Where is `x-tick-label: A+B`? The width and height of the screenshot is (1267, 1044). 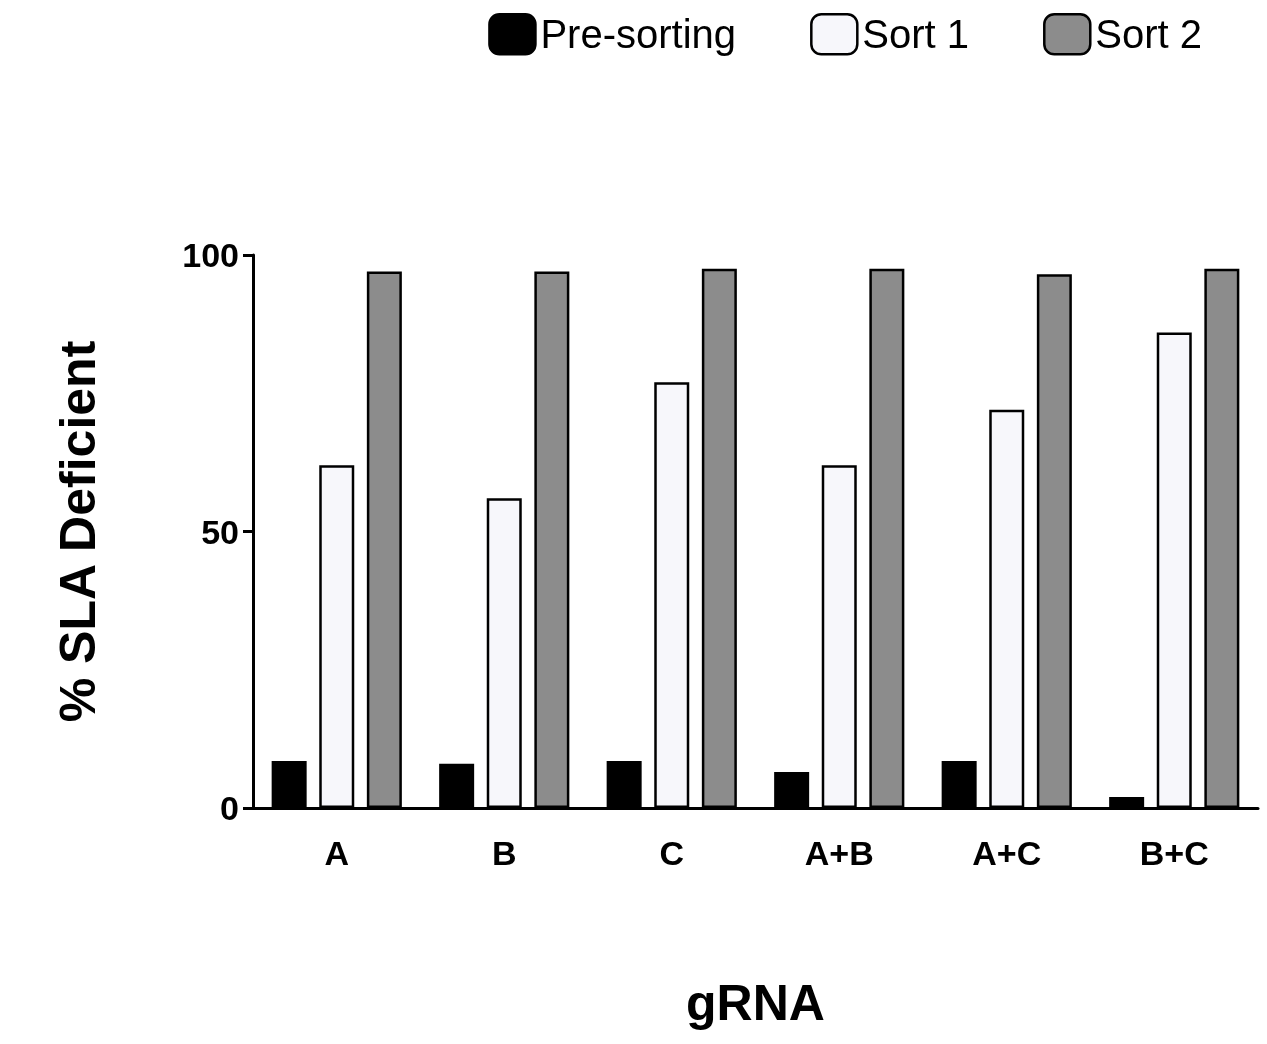
x-tick-label: A+B is located at coordinates (839, 853).